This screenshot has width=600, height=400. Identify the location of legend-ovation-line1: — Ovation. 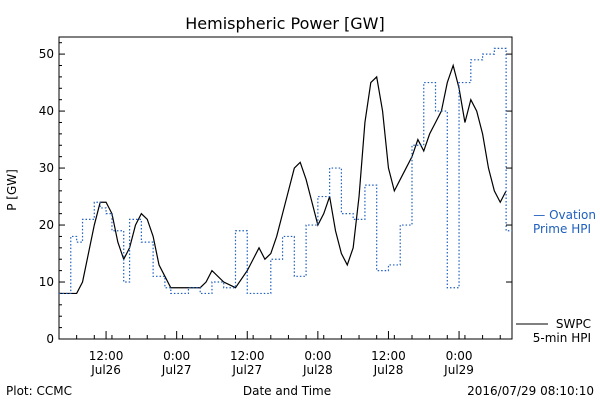
(564, 215).